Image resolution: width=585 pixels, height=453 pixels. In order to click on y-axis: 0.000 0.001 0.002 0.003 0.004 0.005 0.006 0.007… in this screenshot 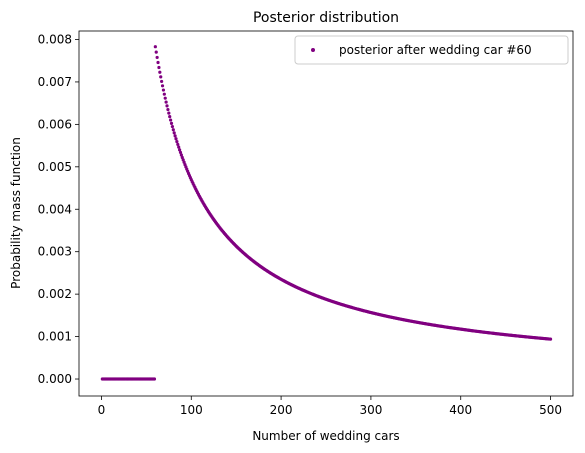, I will do `click(58, 209)`.